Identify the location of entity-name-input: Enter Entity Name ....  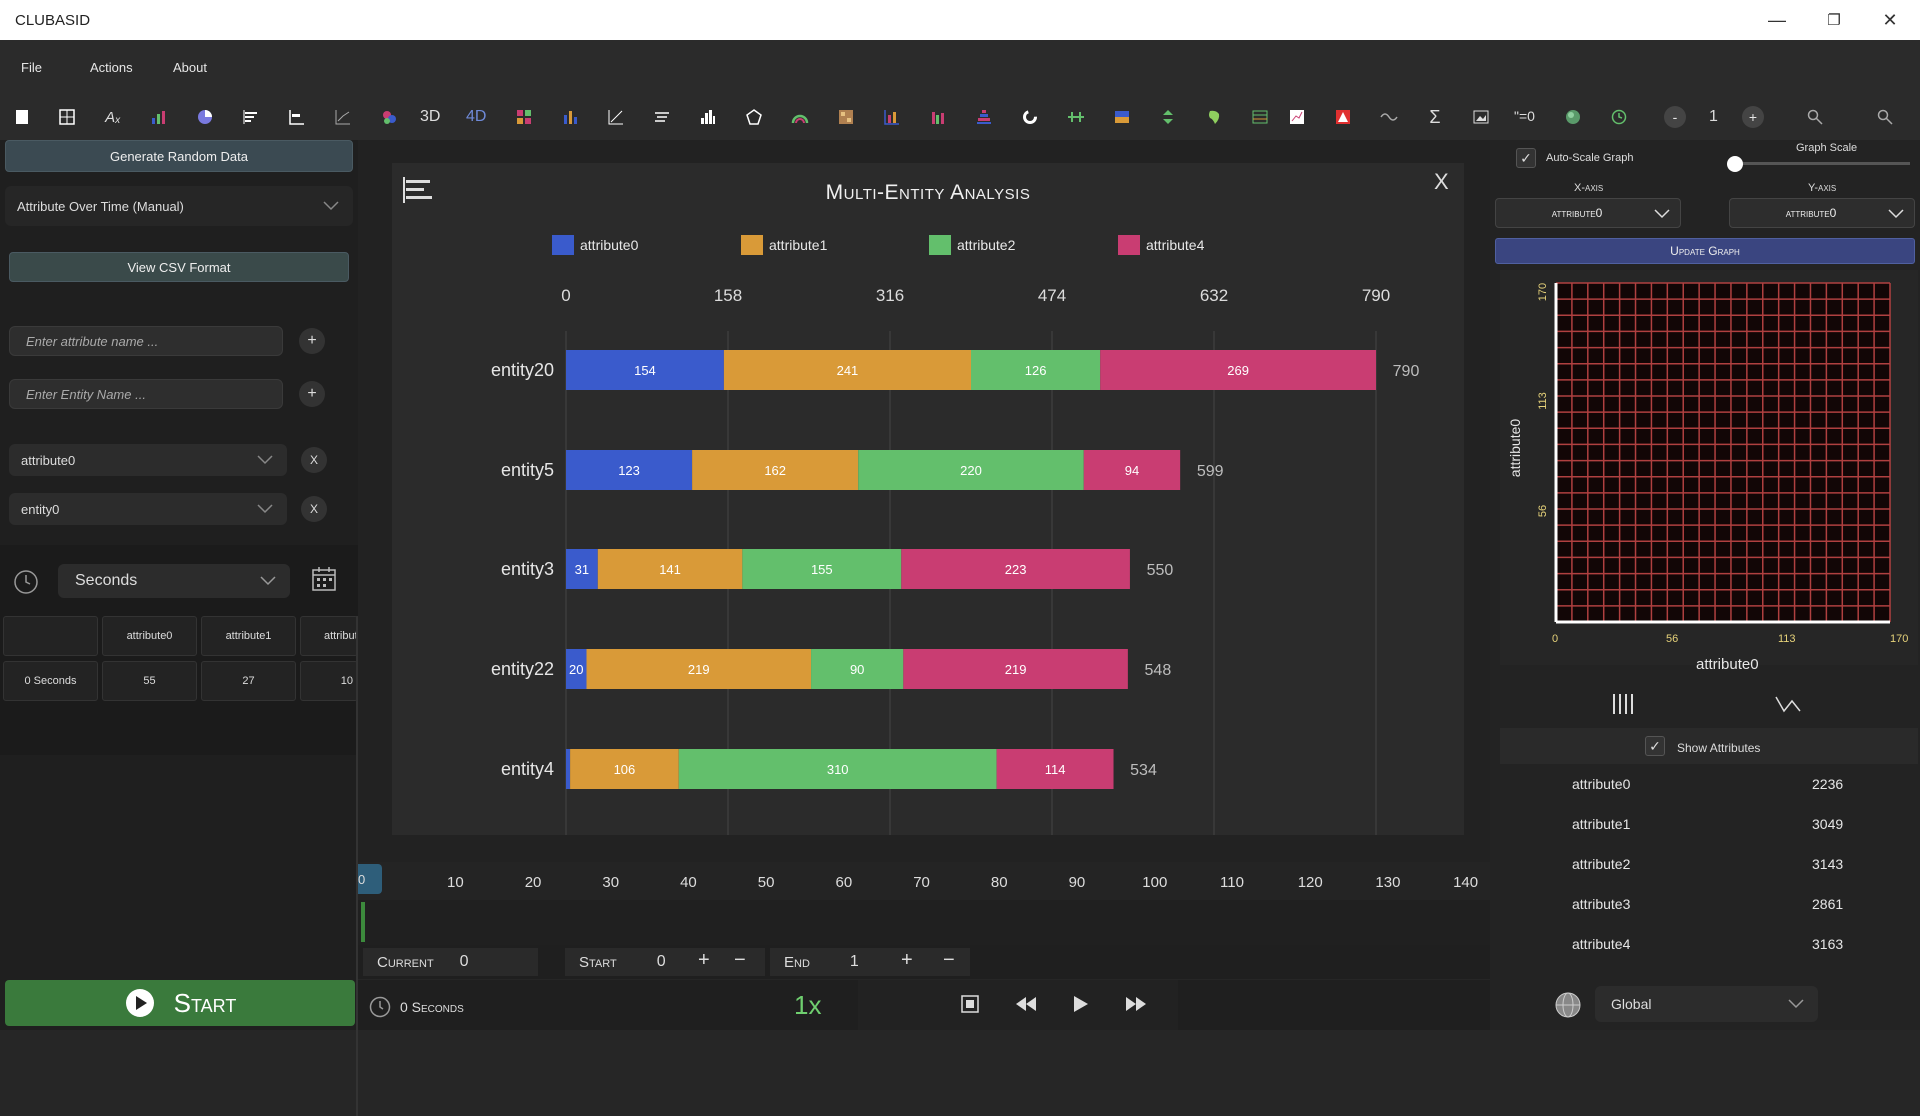
(146, 394).